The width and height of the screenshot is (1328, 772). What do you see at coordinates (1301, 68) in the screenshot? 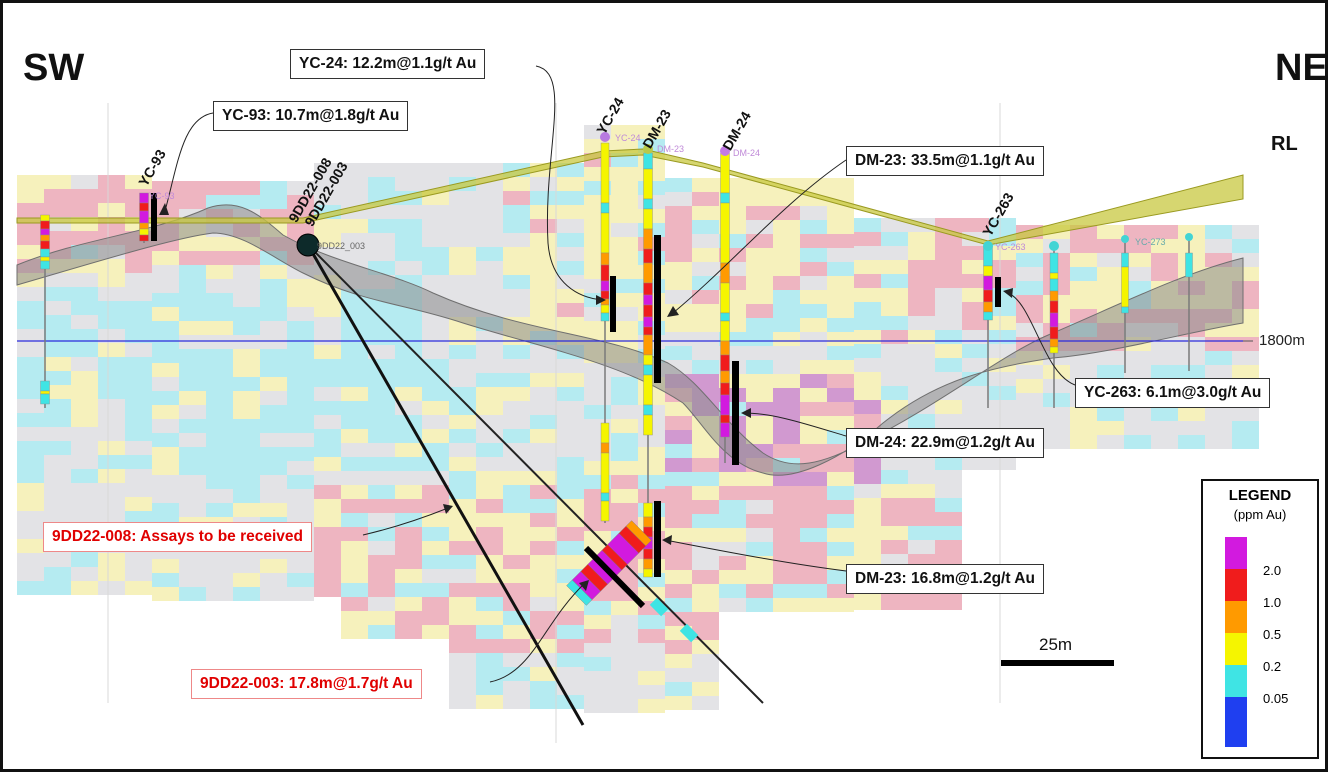
I see `direction-ne: NE` at bounding box center [1301, 68].